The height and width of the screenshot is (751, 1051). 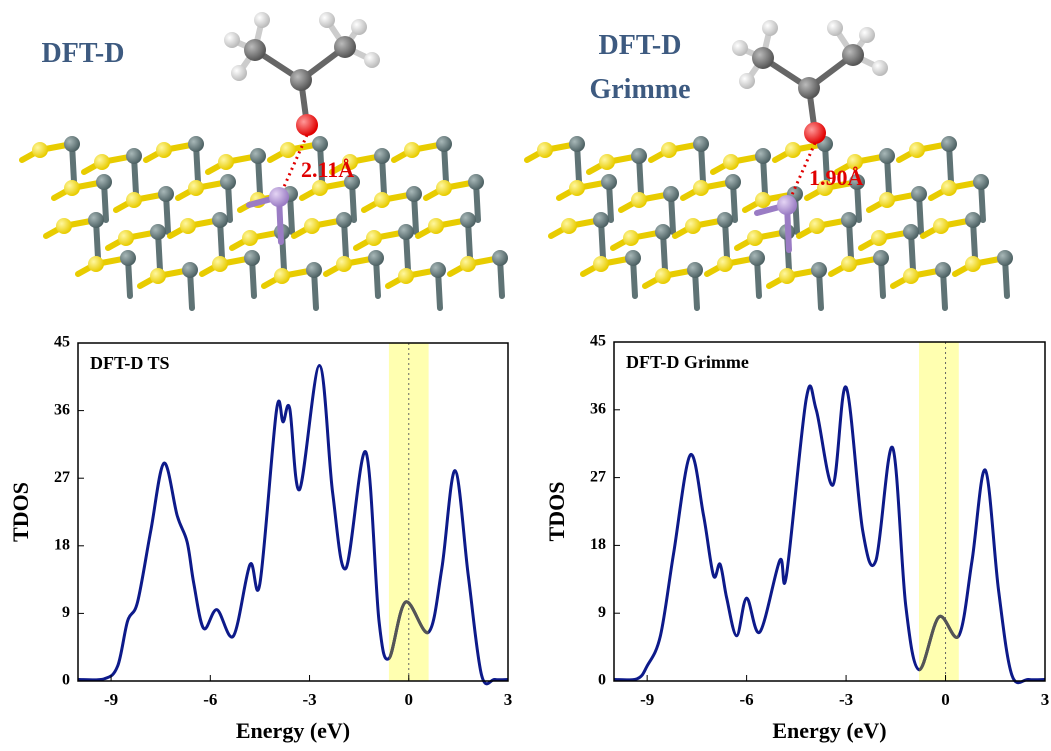 I want to click on contact-line, so click(x=295, y=162).